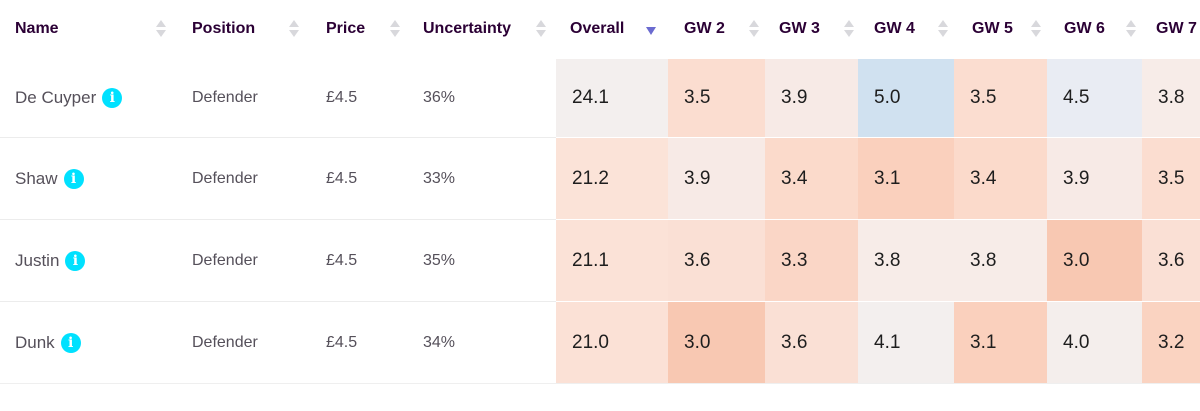 This screenshot has height=411, width=1200. I want to click on column-header-name: Name, so click(37, 29).